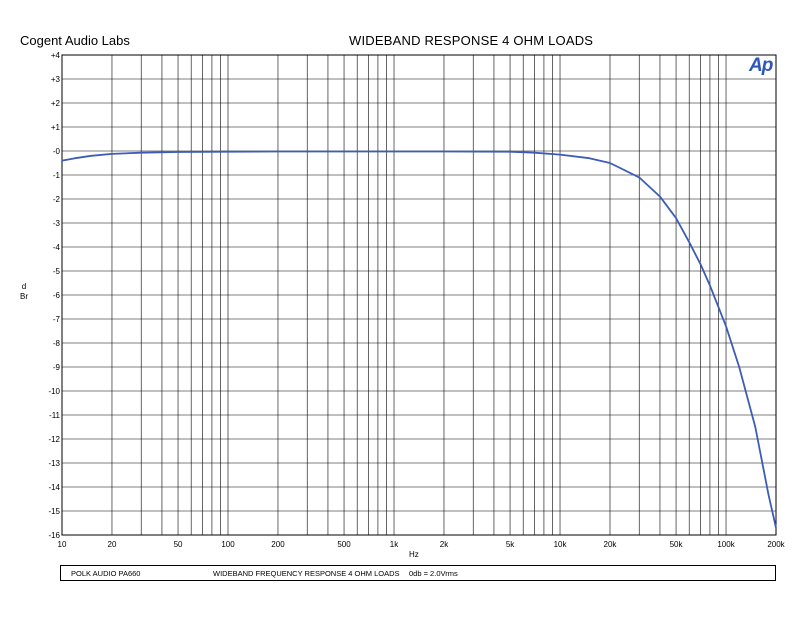  Describe the element at coordinates (112, 544) in the screenshot. I see `x-tick-label: 20` at that location.